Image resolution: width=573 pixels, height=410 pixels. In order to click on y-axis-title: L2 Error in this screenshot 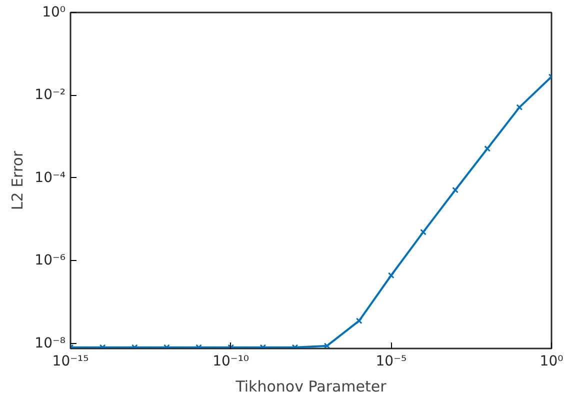, I will do `click(17, 180)`.